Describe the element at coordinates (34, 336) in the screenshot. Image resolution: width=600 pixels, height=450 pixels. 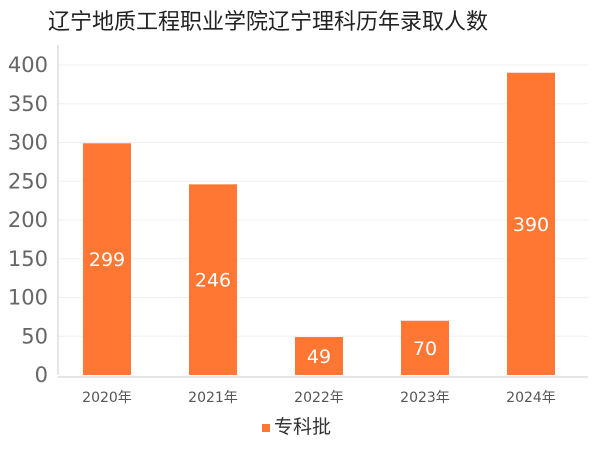
I see `y-tick-label: 50` at that location.